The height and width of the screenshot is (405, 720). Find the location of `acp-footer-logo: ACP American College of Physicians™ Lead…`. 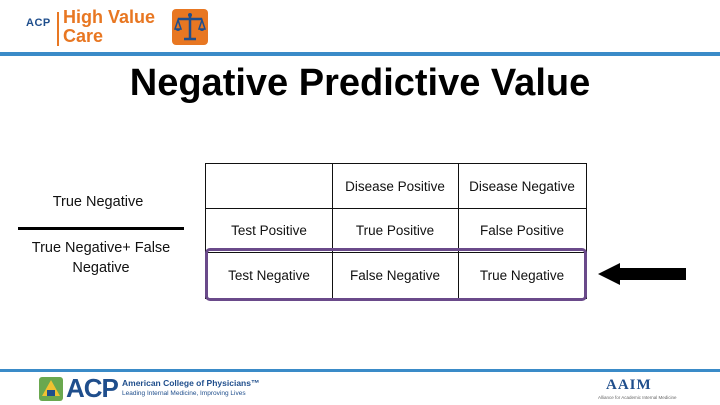

acp-footer-logo: ACP American College of Physicians™ Lead… is located at coordinates (149, 388).